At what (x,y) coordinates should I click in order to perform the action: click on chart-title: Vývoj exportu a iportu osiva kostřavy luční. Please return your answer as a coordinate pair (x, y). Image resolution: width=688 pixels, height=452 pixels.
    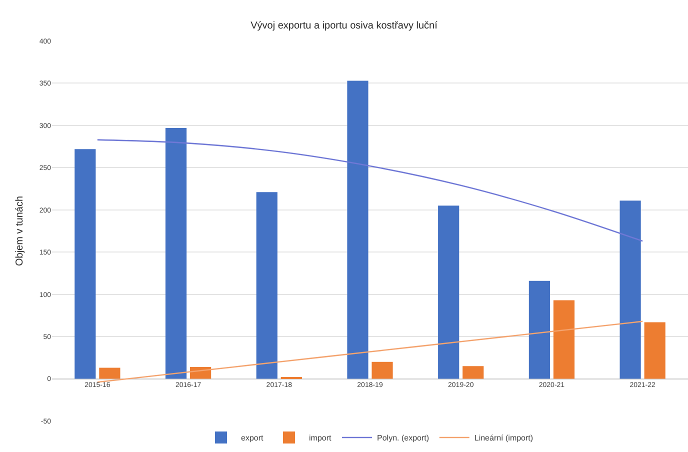
    Looking at the image, I should click on (344, 26).